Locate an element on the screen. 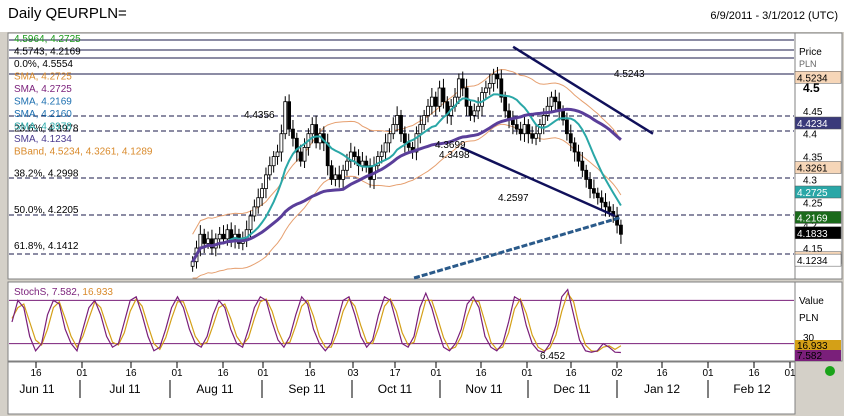  chart-header: Daily QEURPLN= 6/9/2011 - 3/1/2012 (UTC) is located at coordinates (422, 16).